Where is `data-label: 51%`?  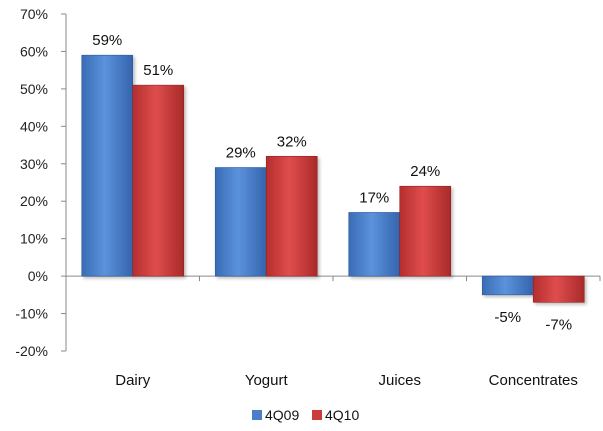
data-label: 51% is located at coordinates (158, 70).